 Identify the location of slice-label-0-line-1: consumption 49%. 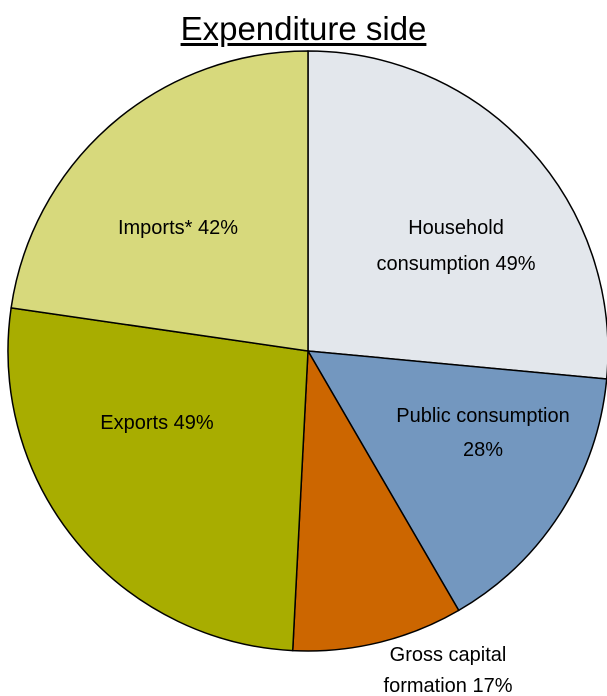
(456, 264).